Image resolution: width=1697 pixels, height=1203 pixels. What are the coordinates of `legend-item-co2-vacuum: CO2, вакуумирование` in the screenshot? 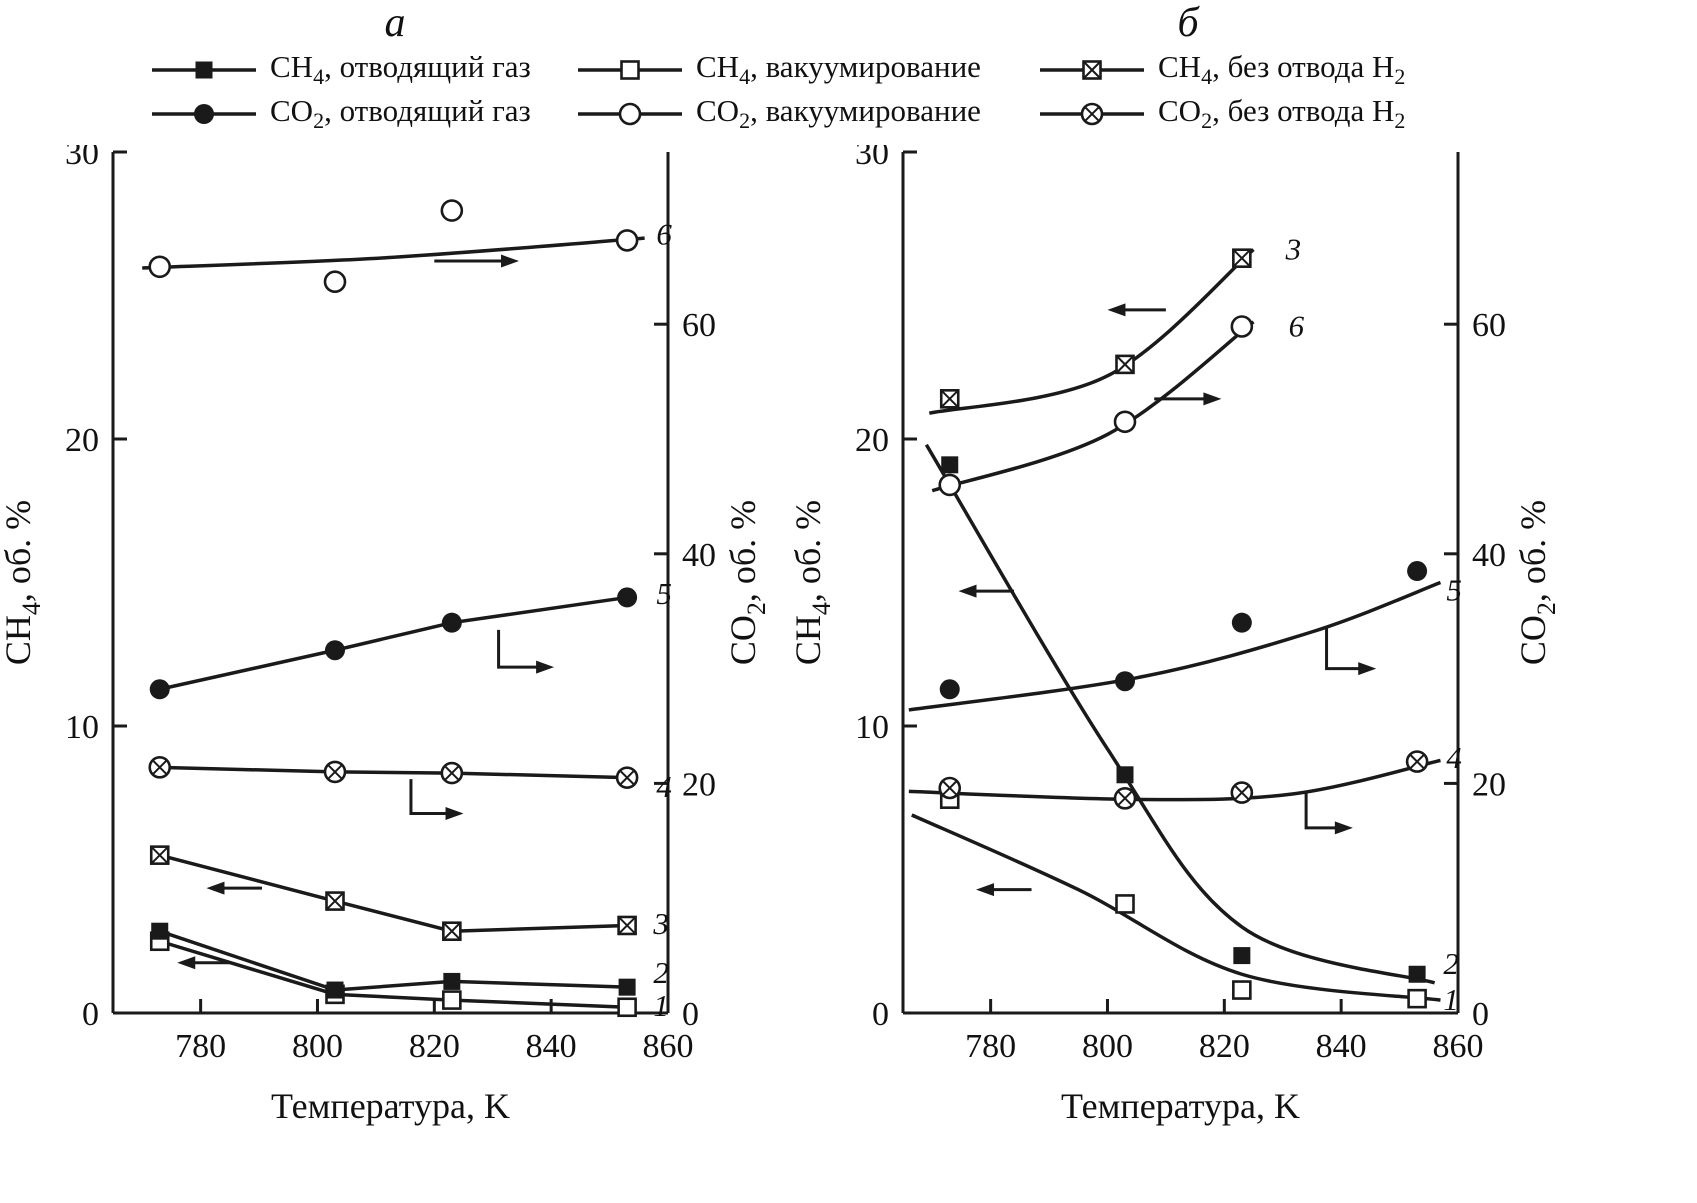 It's located at (778, 114).